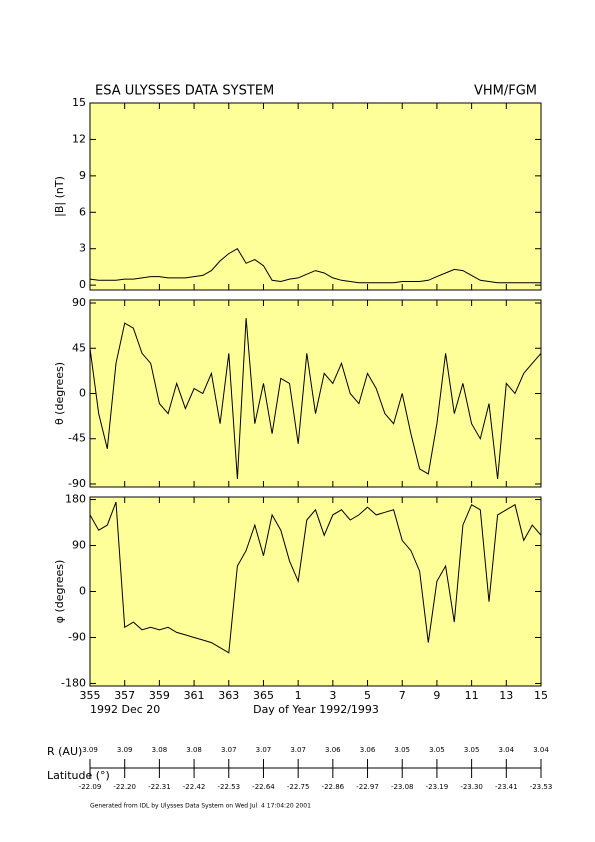  Describe the element at coordinates (194, 787) in the screenshot. I see `latitude-value: -22.42` at that location.